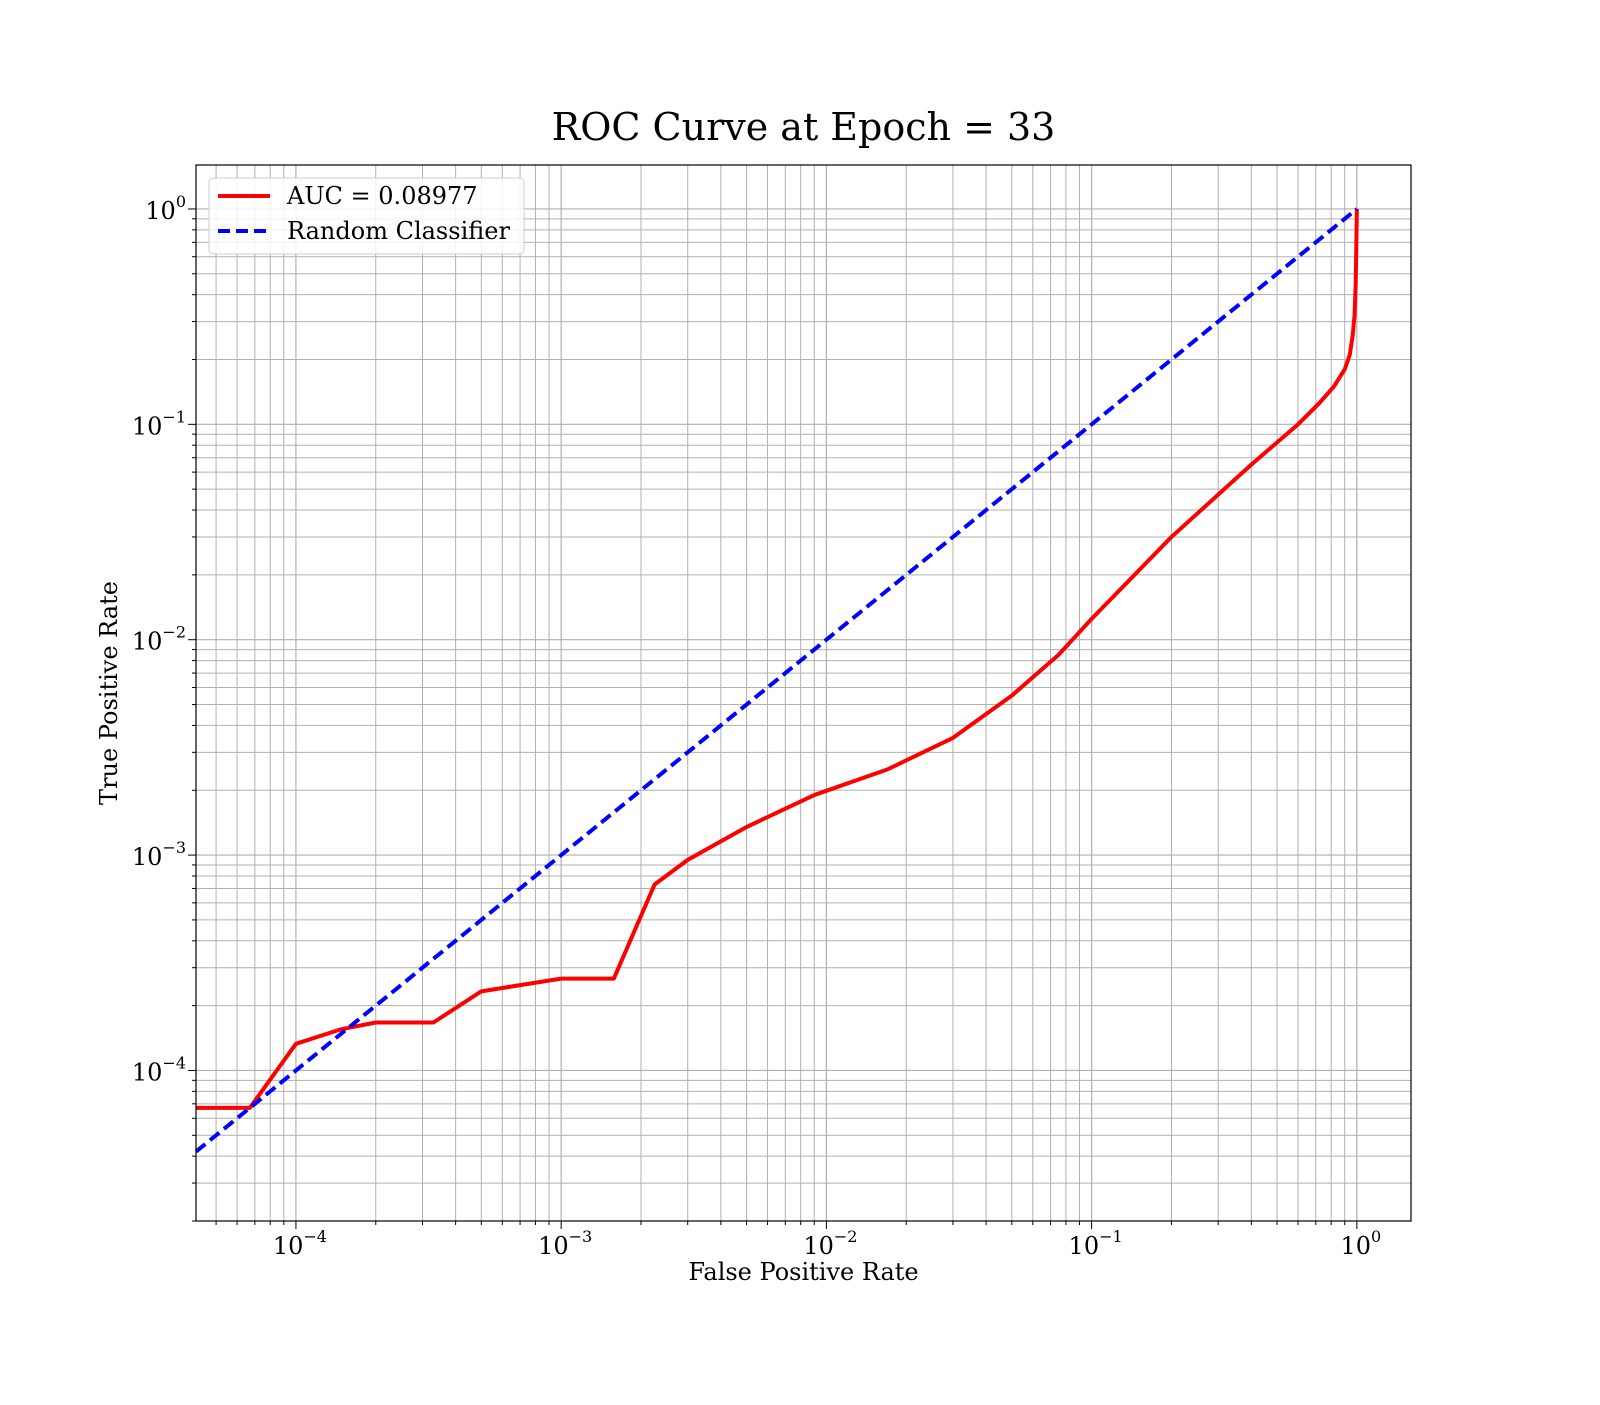 The height and width of the screenshot is (1405, 1600). I want to click on y-tick-label: 10⁰, so click(165, 208).